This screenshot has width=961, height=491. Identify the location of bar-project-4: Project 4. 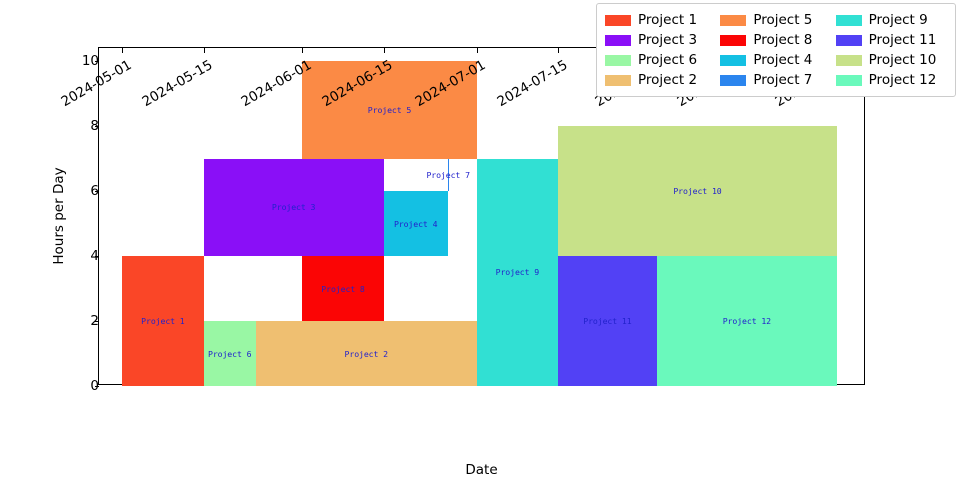
(415, 223).